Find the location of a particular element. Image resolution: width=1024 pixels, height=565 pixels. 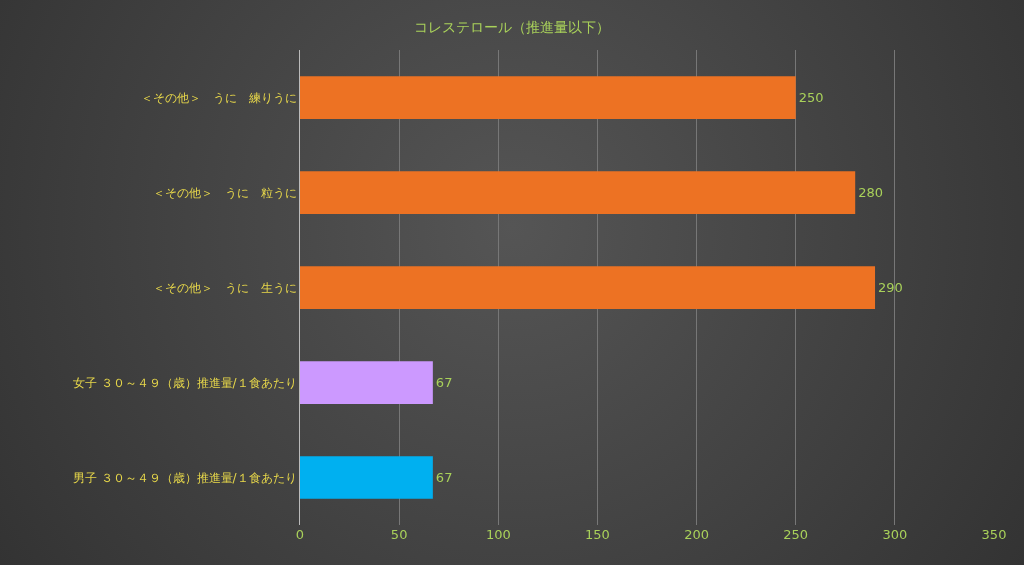

x-tick-label: 150 is located at coordinates (597, 534).